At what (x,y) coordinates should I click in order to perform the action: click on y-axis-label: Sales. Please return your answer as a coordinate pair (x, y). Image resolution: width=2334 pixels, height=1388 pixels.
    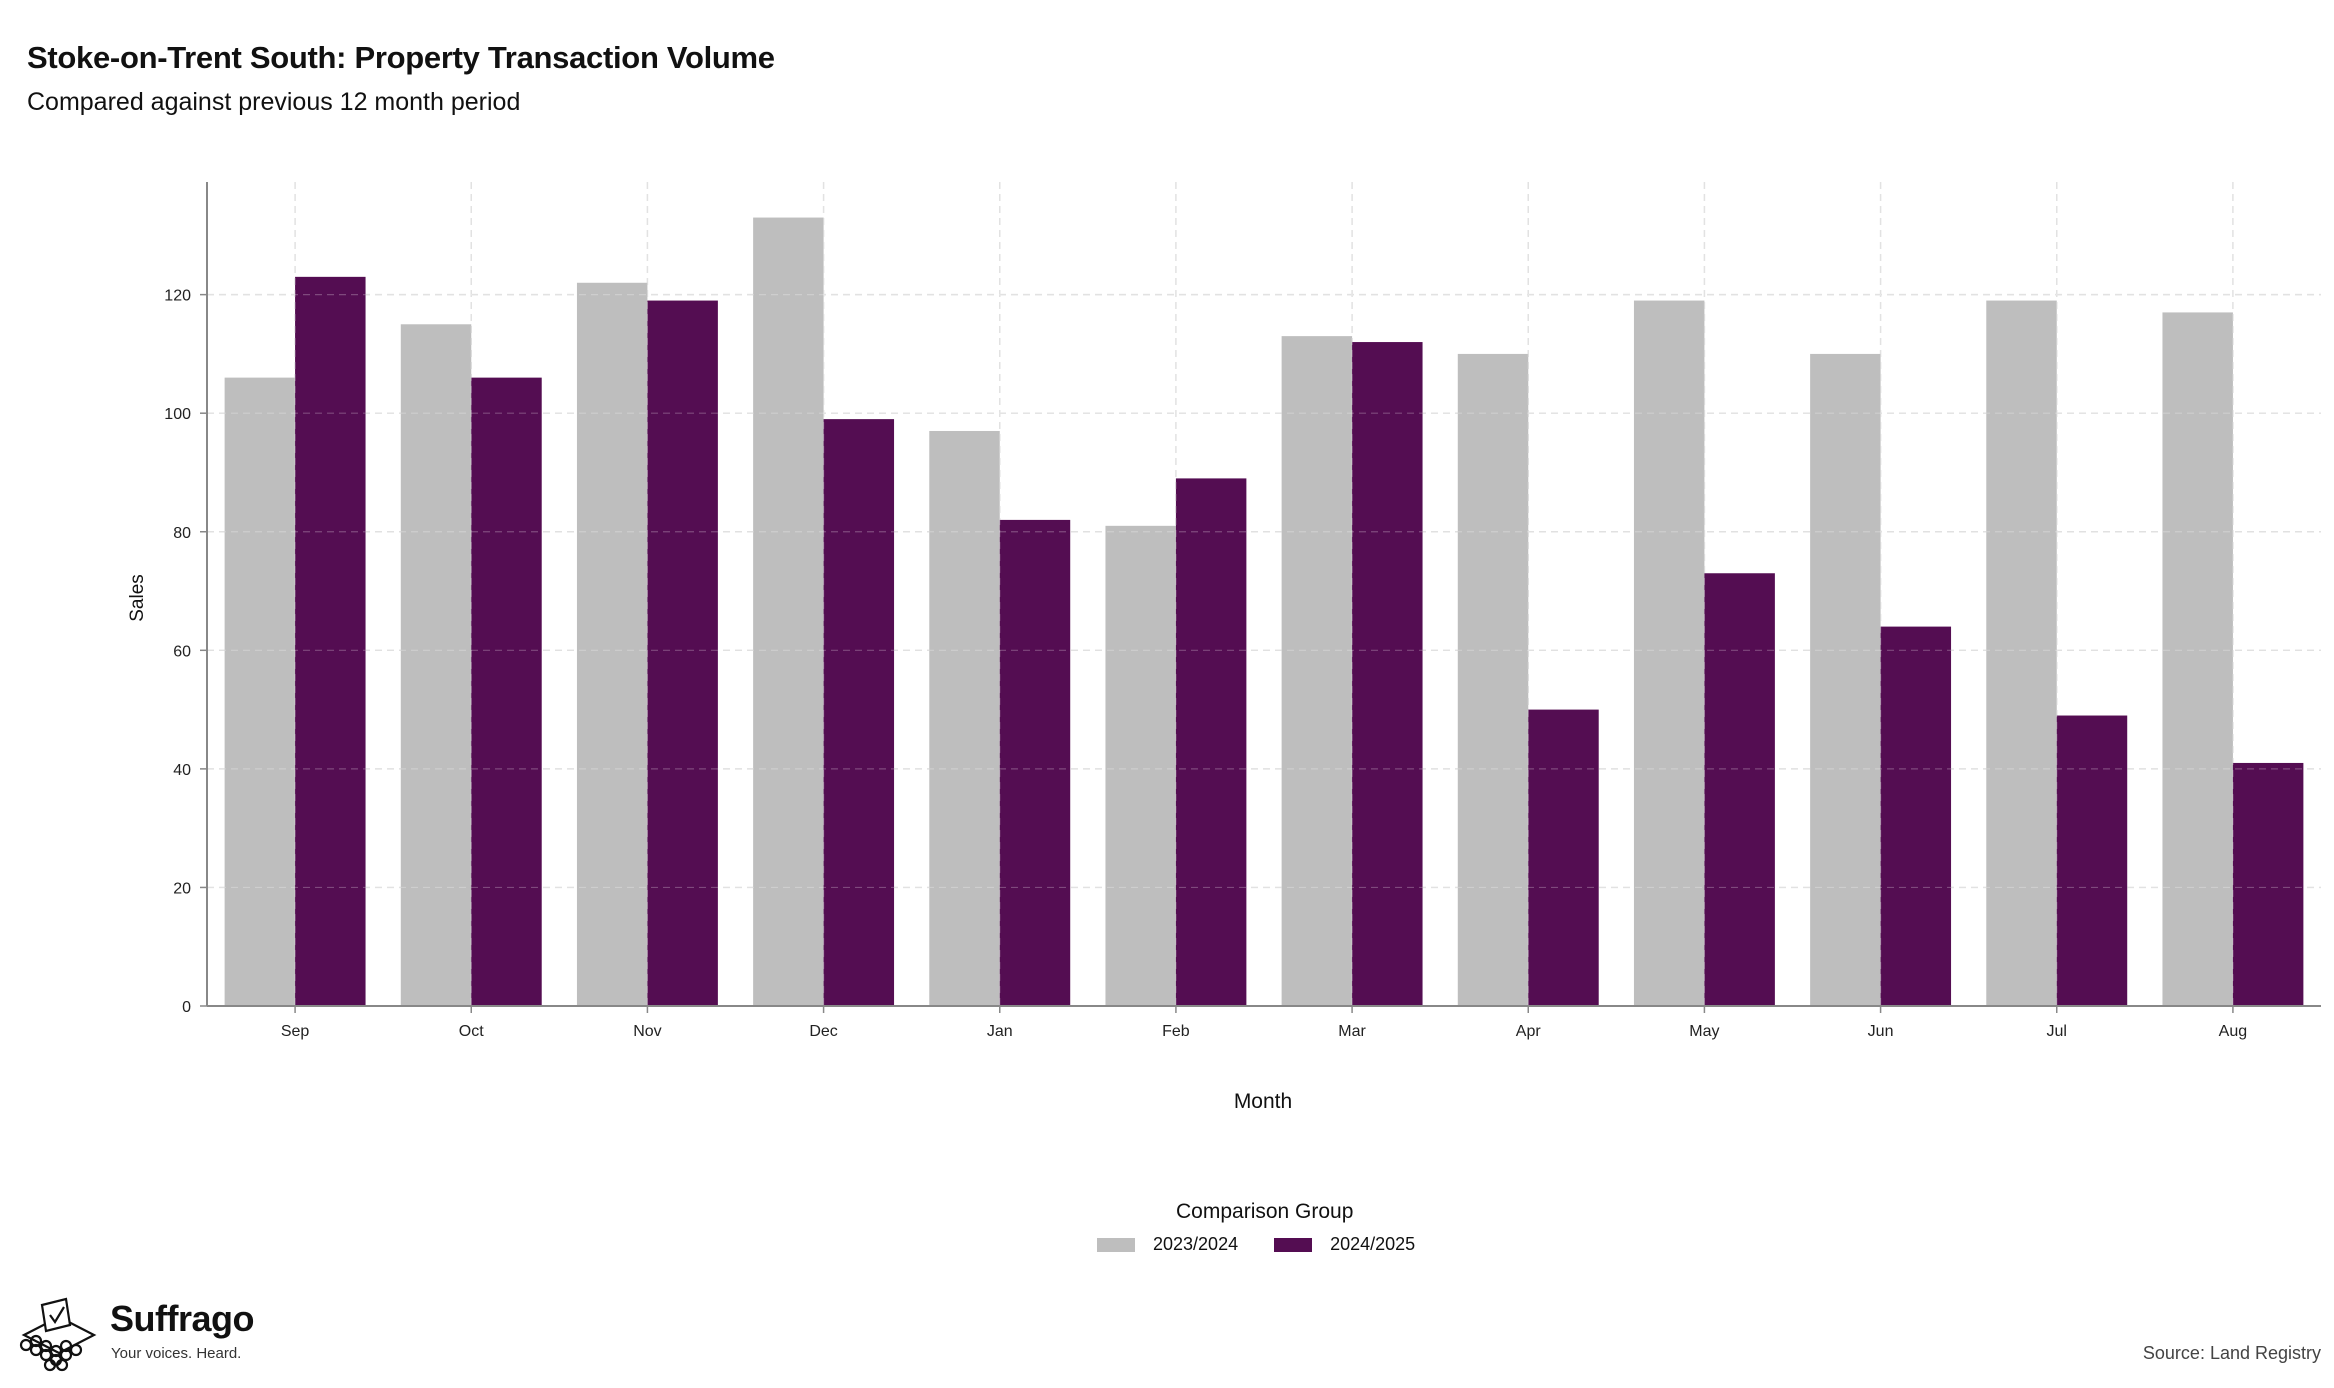
    Looking at the image, I should click on (137, 598).